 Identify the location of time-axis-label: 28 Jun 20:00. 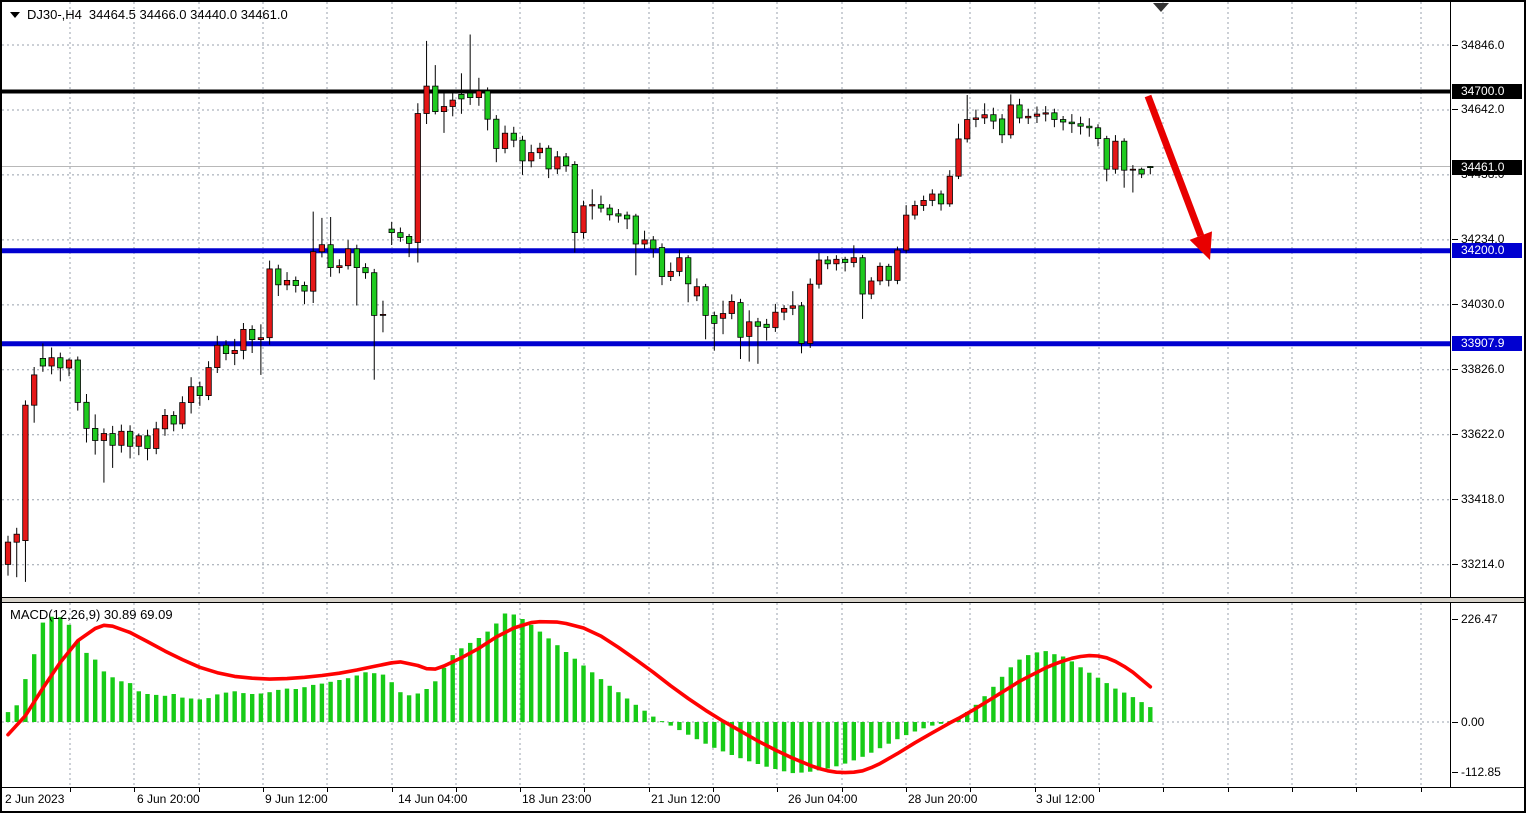
(943, 799).